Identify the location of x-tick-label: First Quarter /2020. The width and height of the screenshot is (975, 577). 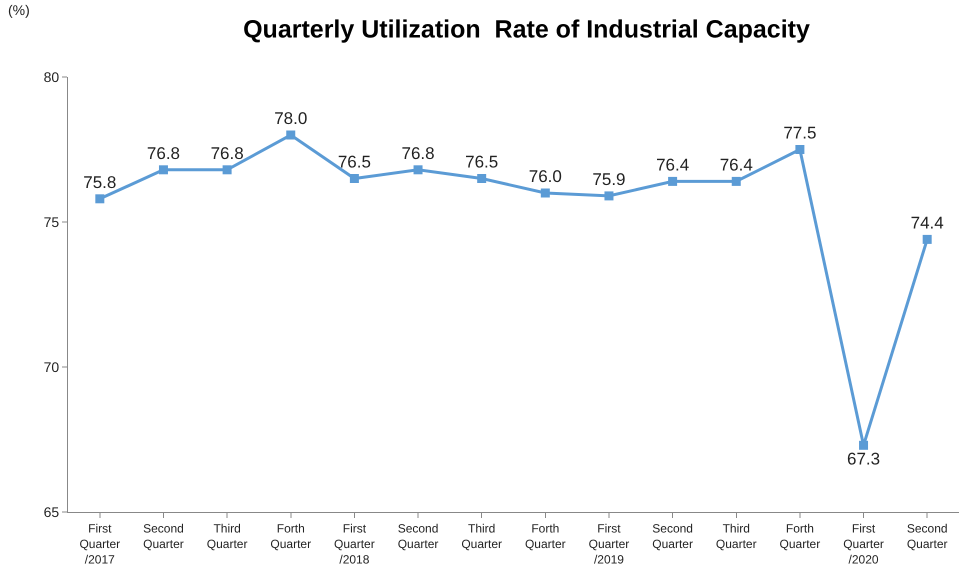
(863, 544).